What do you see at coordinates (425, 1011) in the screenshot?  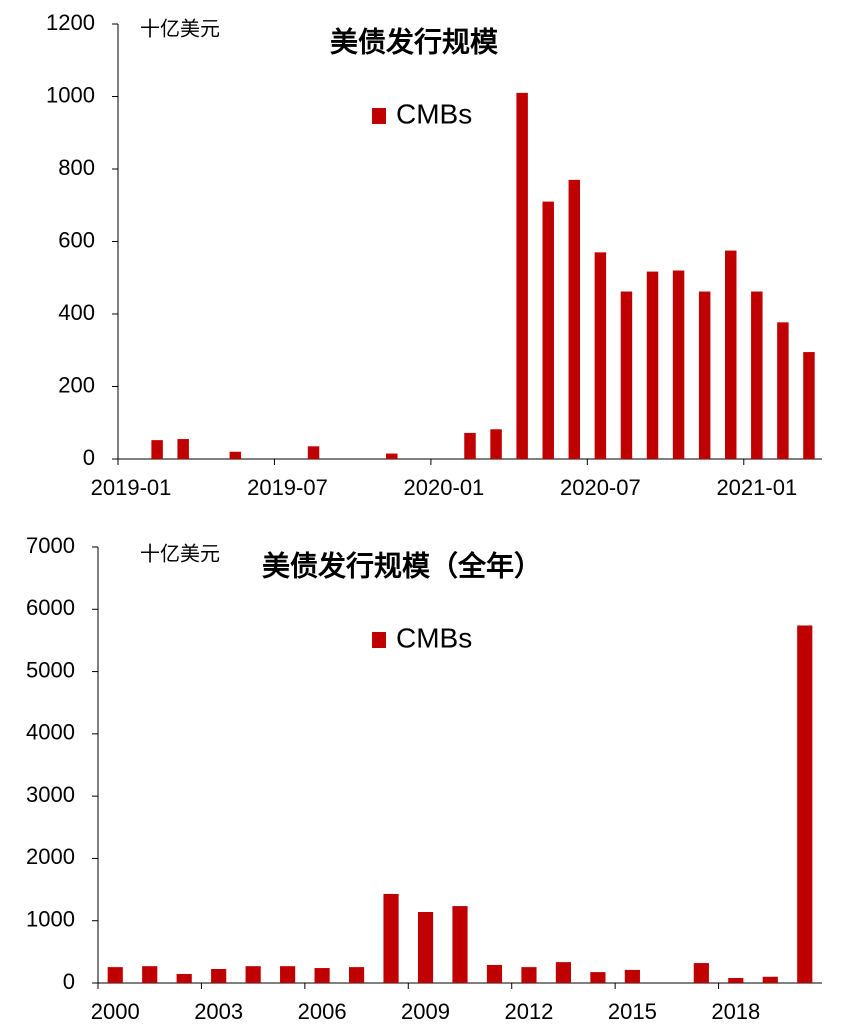 I see `x-tick-label: 2009` at bounding box center [425, 1011].